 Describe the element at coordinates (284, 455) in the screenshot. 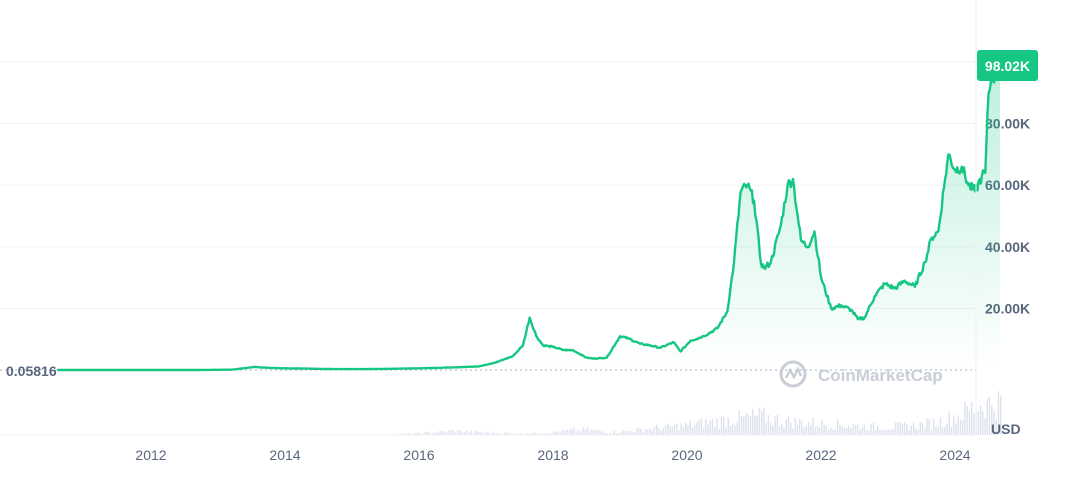

I see `x-tick-label: 2014` at that location.